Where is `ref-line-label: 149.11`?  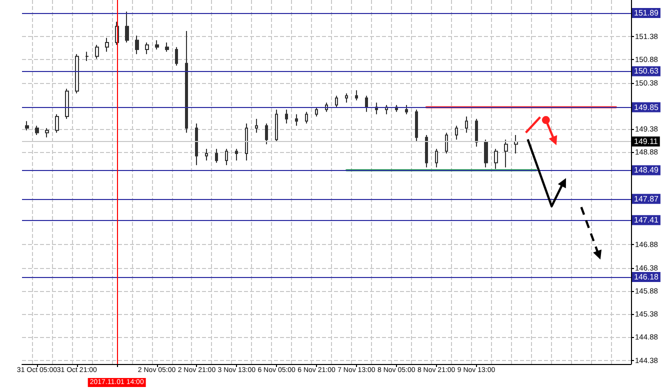 ref-line-label: 149.11 is located at coordinates (646, 141).